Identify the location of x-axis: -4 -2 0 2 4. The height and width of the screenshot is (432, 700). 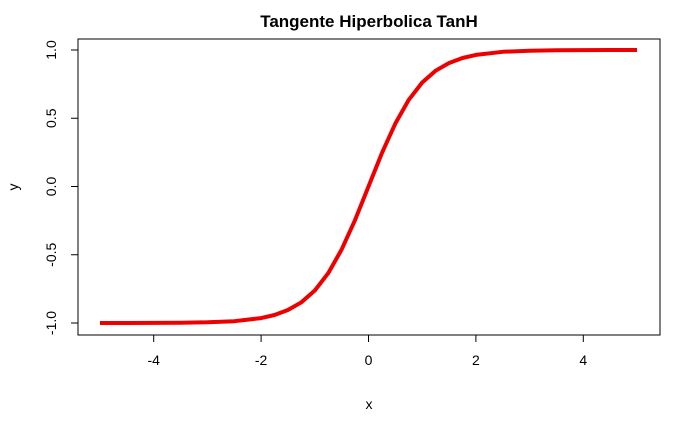
(367, 351).